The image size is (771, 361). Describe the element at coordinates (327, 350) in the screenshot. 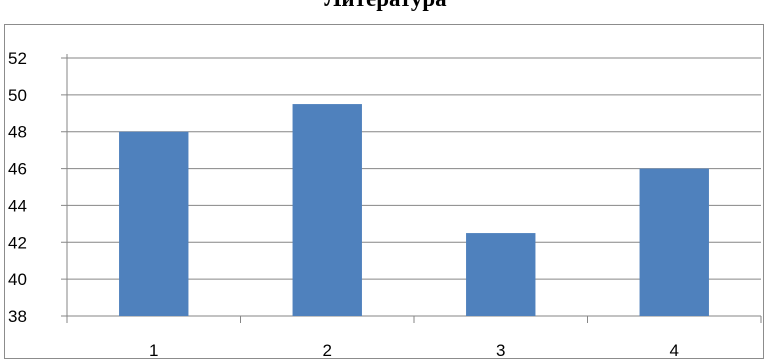

I see `x-tick-label: 2` at that location.